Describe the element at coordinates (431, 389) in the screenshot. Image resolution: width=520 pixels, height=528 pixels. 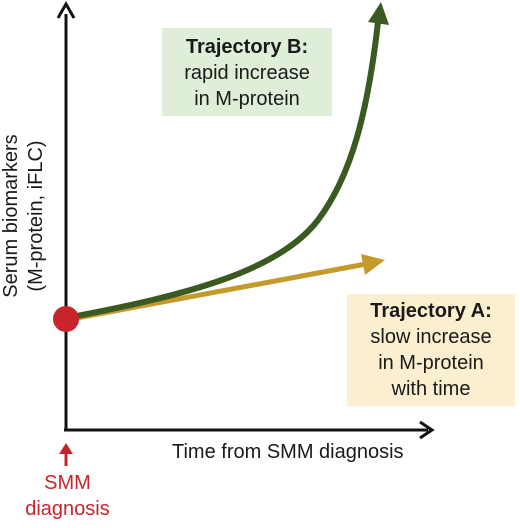
I see `trajectory-a-description-line3: with time` at that location.